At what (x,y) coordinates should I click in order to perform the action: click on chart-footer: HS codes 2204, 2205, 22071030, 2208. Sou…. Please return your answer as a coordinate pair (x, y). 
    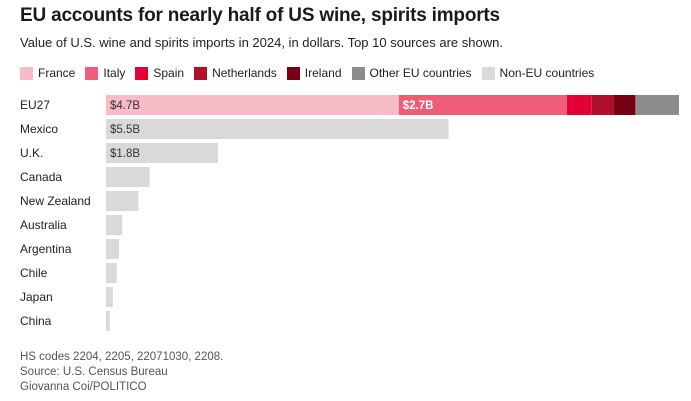
    Looking at the image, I should click on (121, 372).